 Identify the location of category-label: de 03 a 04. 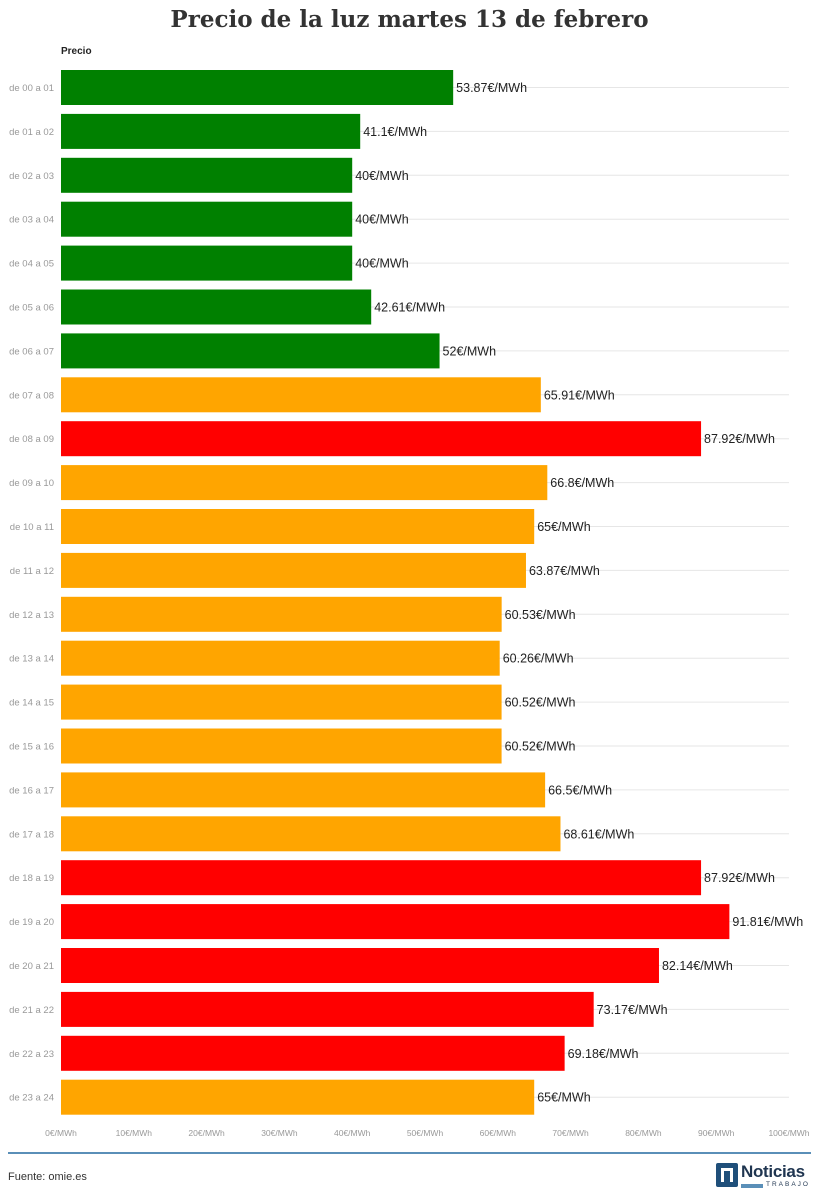
(31, 220).